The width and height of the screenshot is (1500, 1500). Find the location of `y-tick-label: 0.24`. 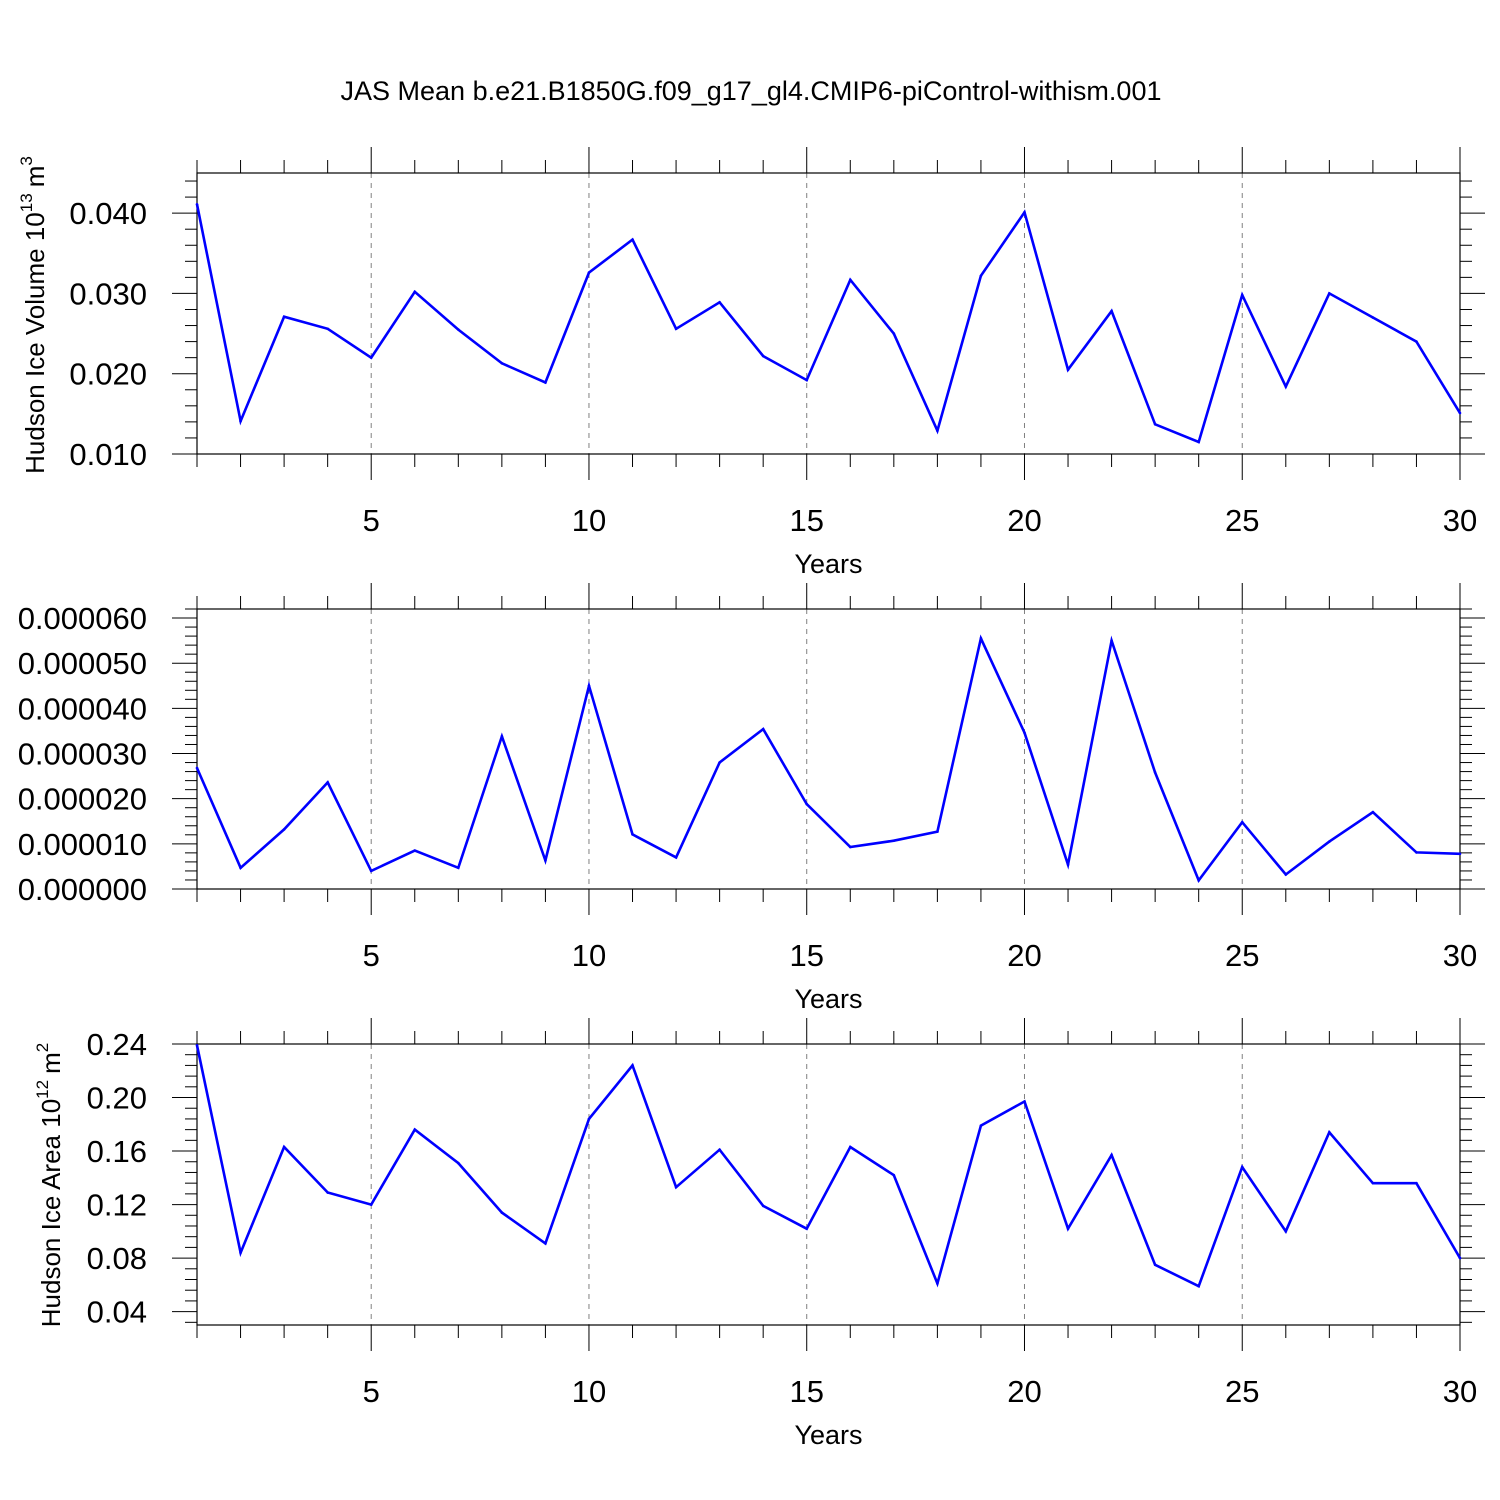

y-tick-label: 0.24 is located at coordinates (117, 1044).